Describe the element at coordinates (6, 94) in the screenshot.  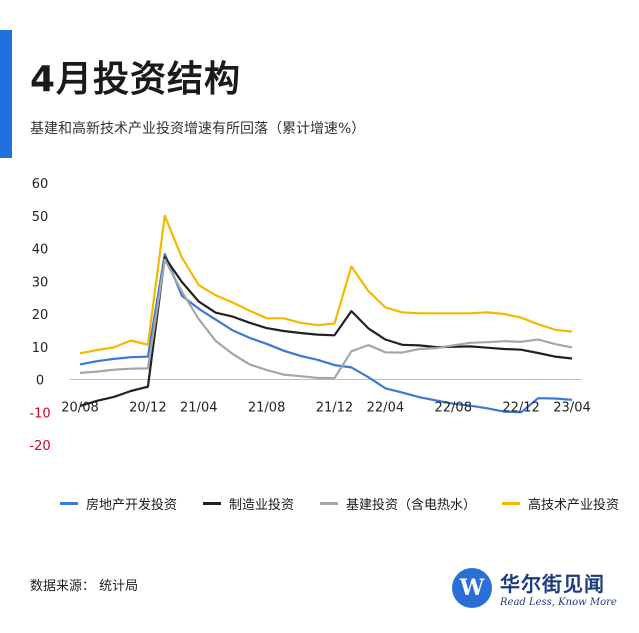
I see `accent-bar` at that location.